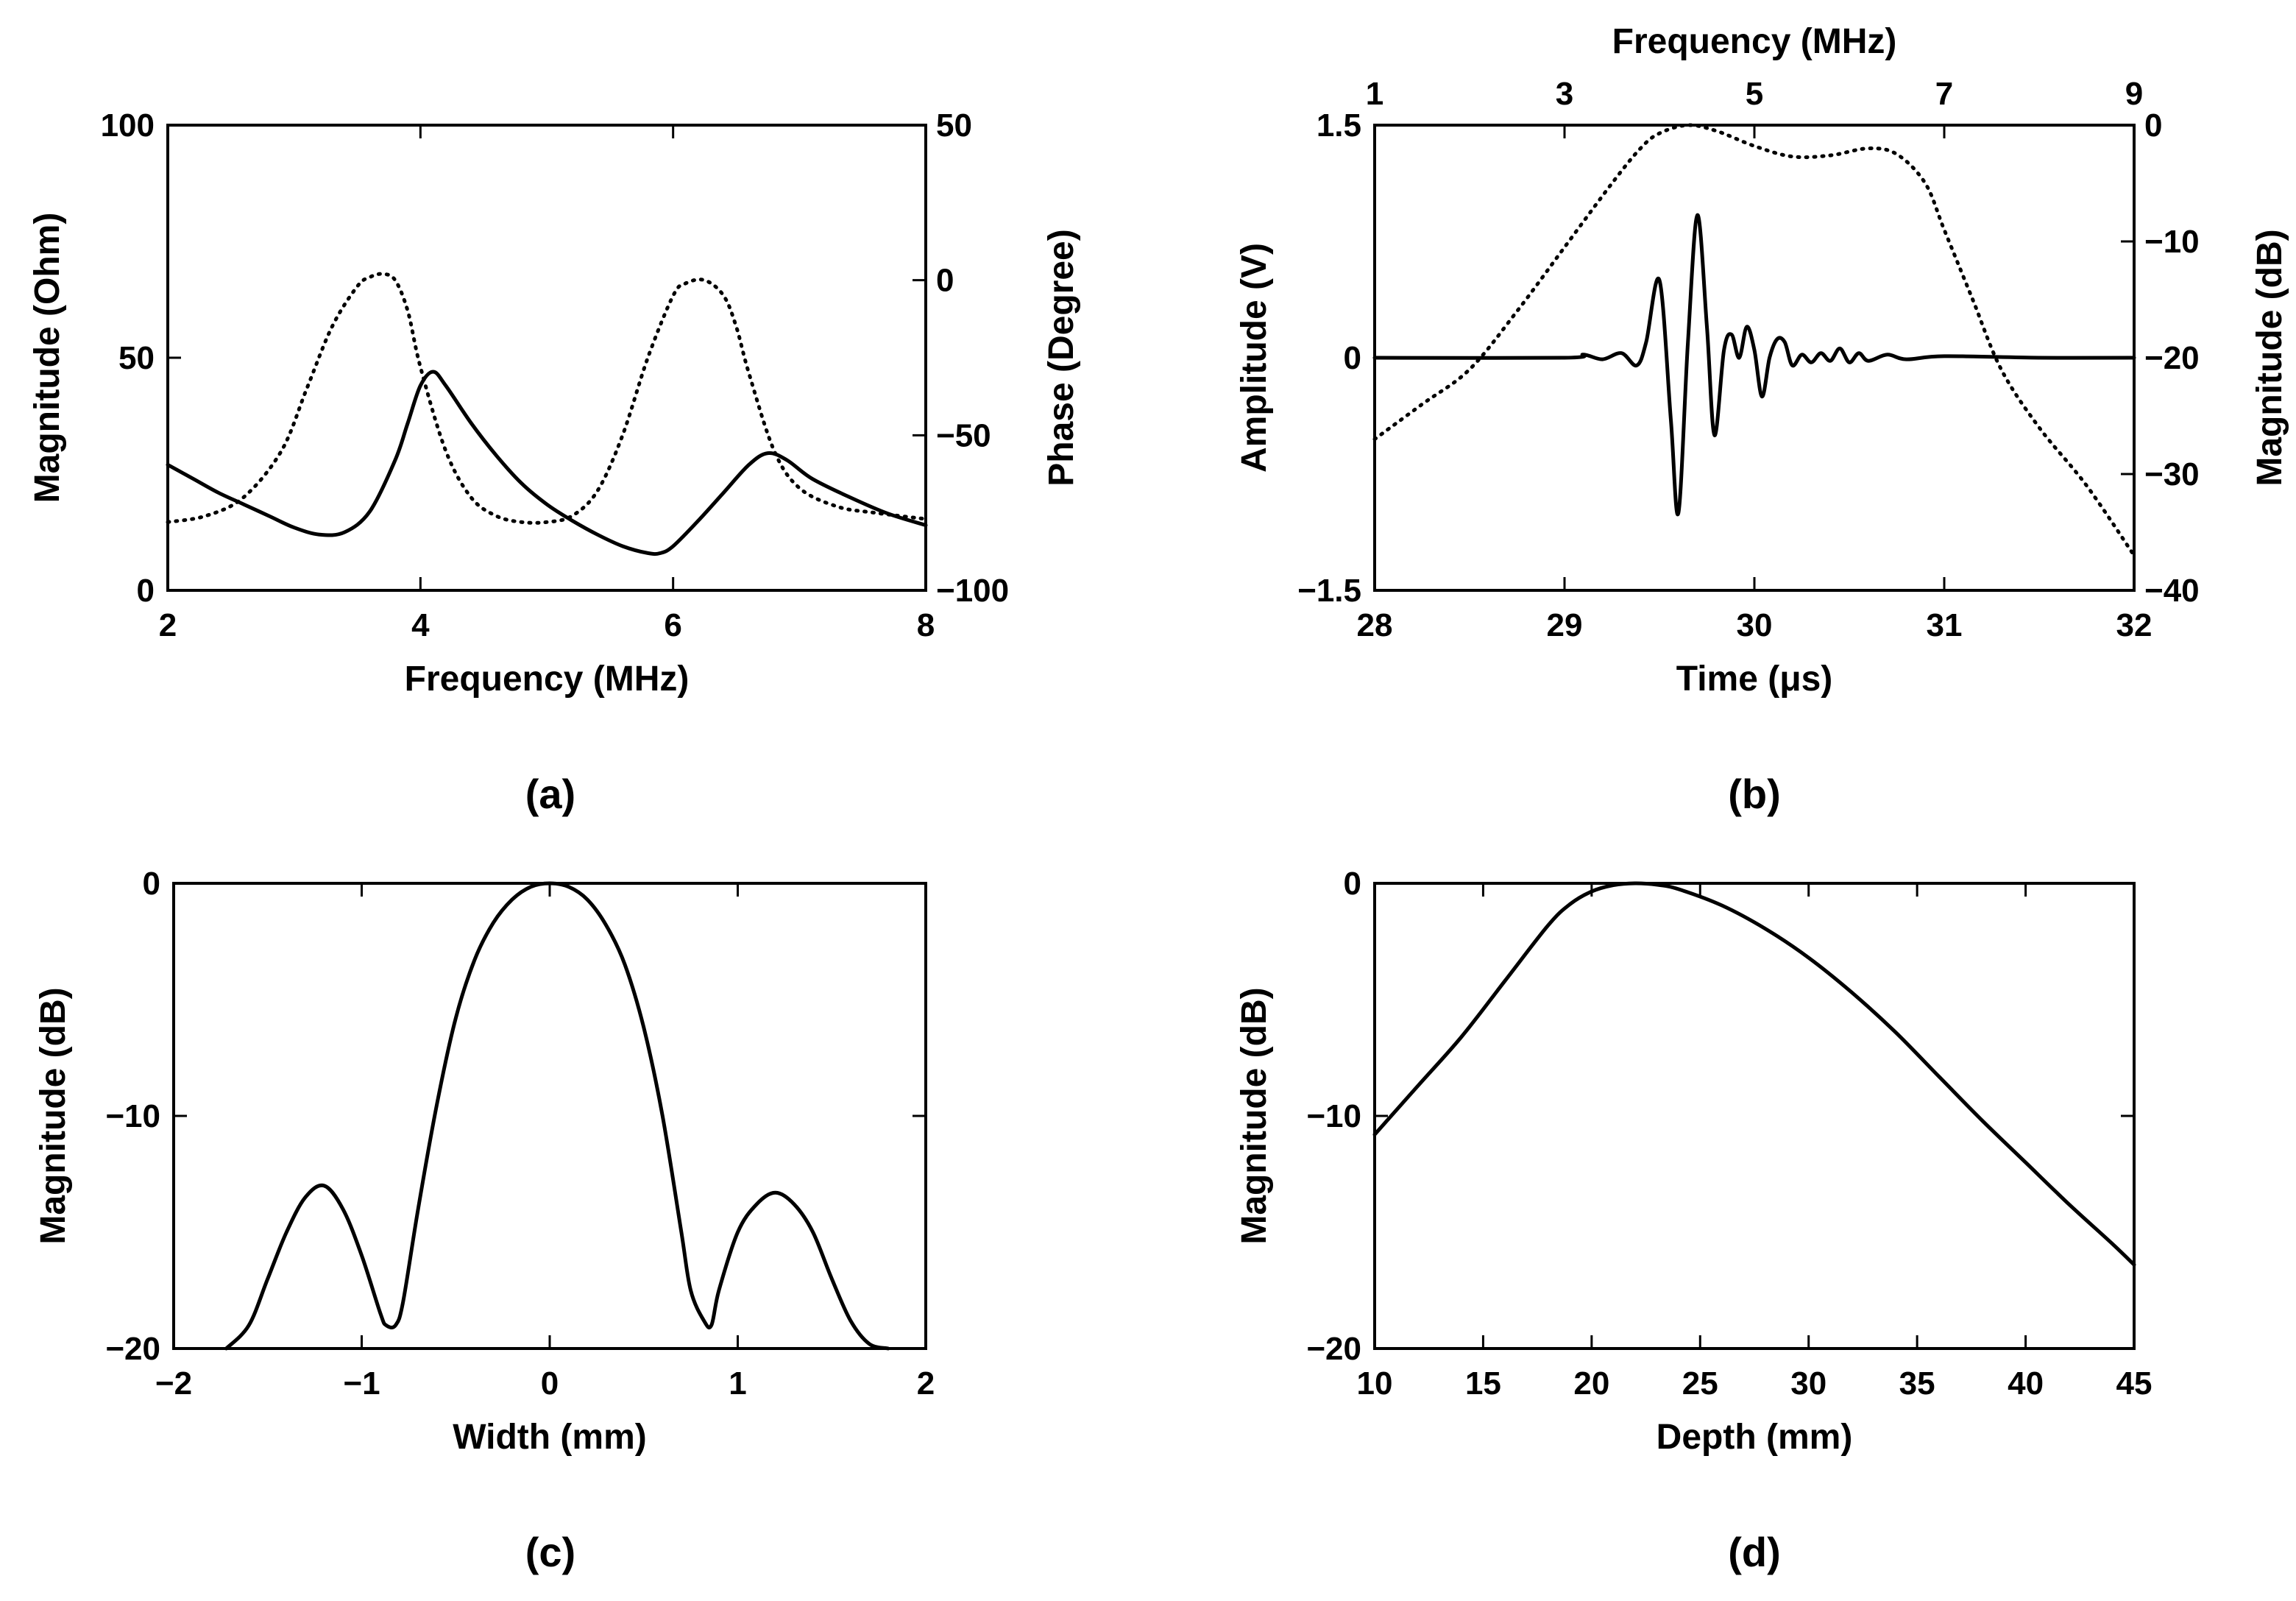 This screenshot has height=1601, width=2296. What do you see at coordinates (1339, 125) in the screenshot?
I see `y-tick-label: 1.5` at bounding box center [1339, 125].